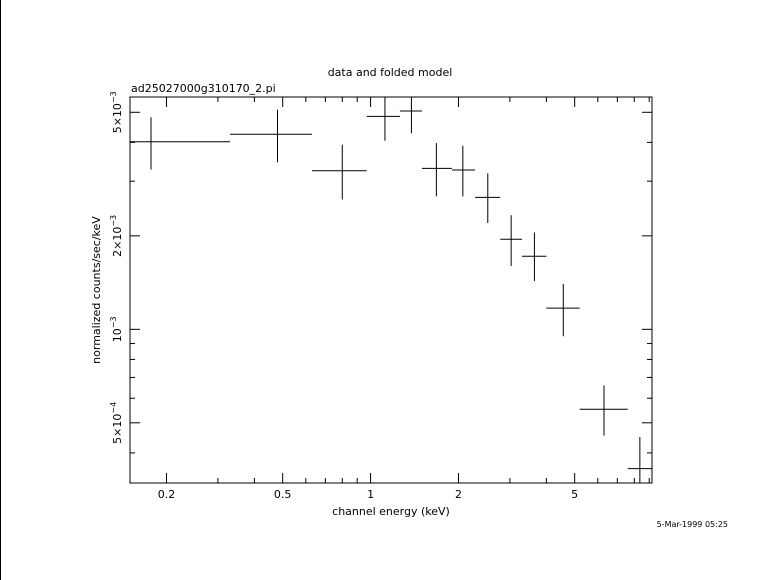 The image size is (781, 580). Describe the element at coordinates (458, 494) in the screenshot. I see `x-tick-label: 2` at that location.